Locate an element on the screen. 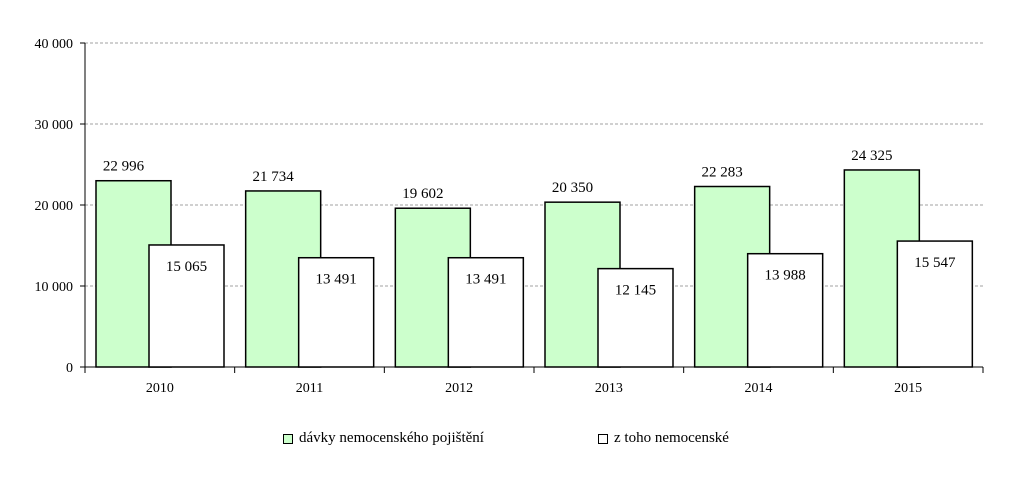 The width and height of the screenshot is (1023, 501). data-label-2015-series-2: 15 547 is located at coordinates (935, 263).